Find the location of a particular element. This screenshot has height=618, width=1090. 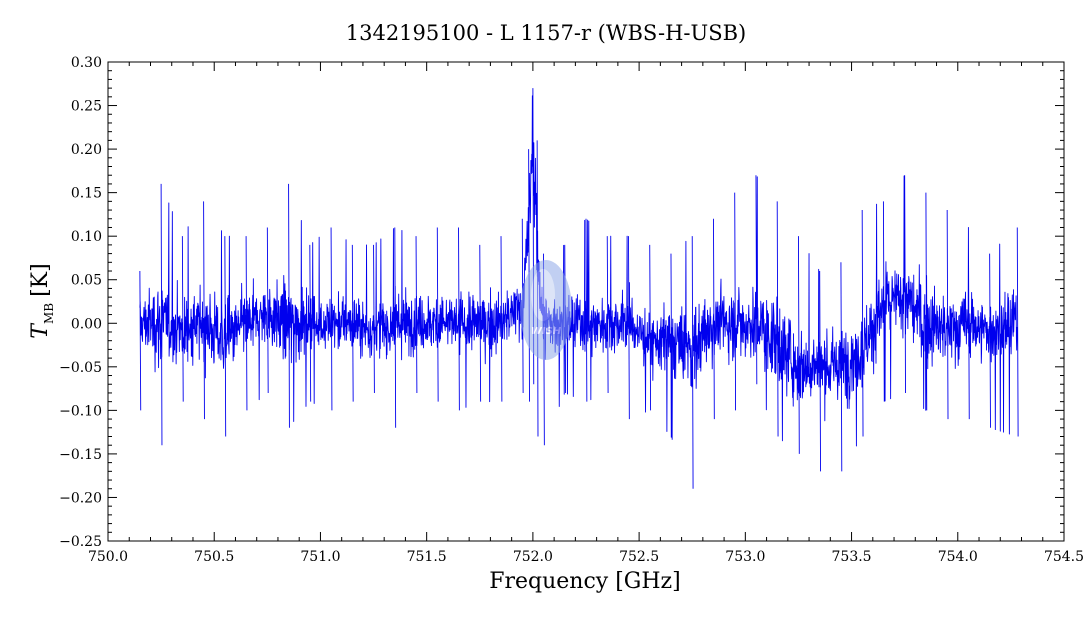

watermark-drop is located at coordinates (546, 310).